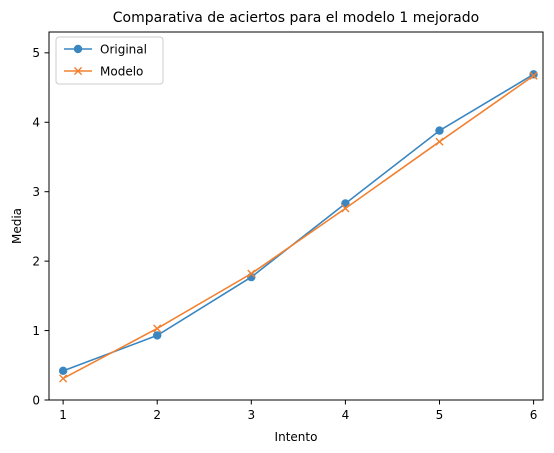  What do you see at coordinates (296, 437) in the screenshot?
I see `x-axis-label: Intento` at bounding box center [296, 437].